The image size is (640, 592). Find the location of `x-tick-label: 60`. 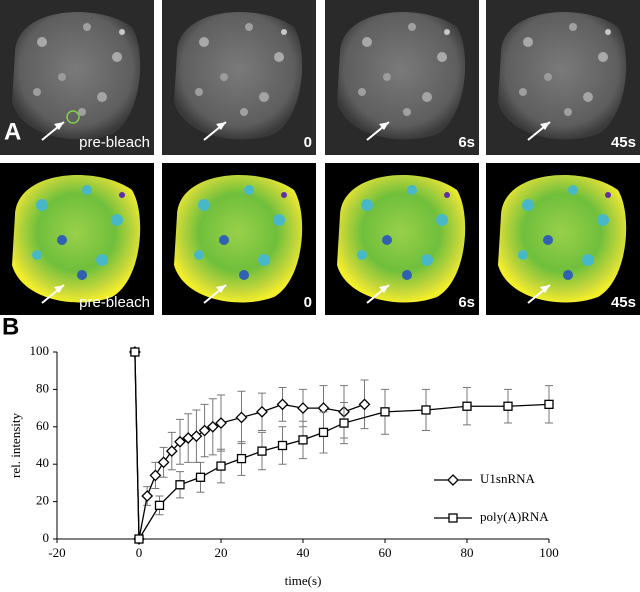

x-tick-label: 60 is located at coordinates (385, 552).